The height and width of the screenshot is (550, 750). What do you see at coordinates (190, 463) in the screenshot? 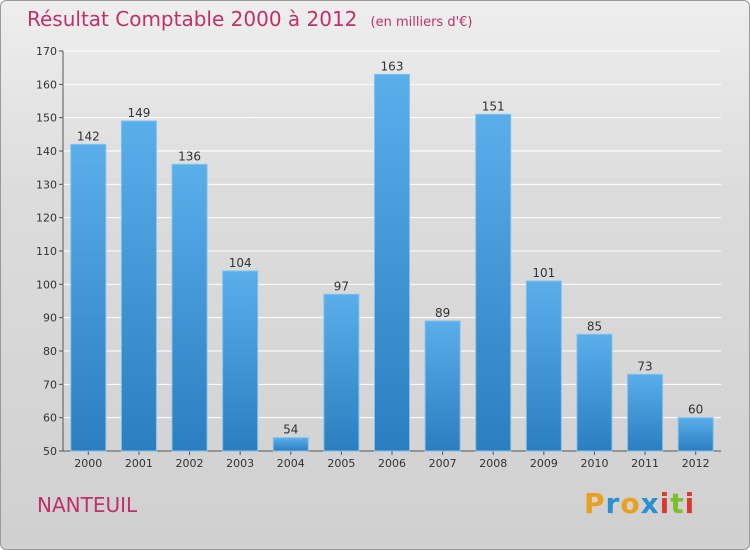
I see `x-tick-label: 2002` at bounding box center [190, 463].